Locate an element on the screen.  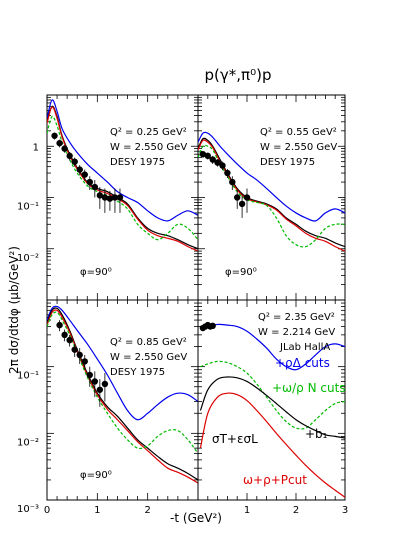
legend-entry: +ρΔ cuts is located at coordinates (302, 363).